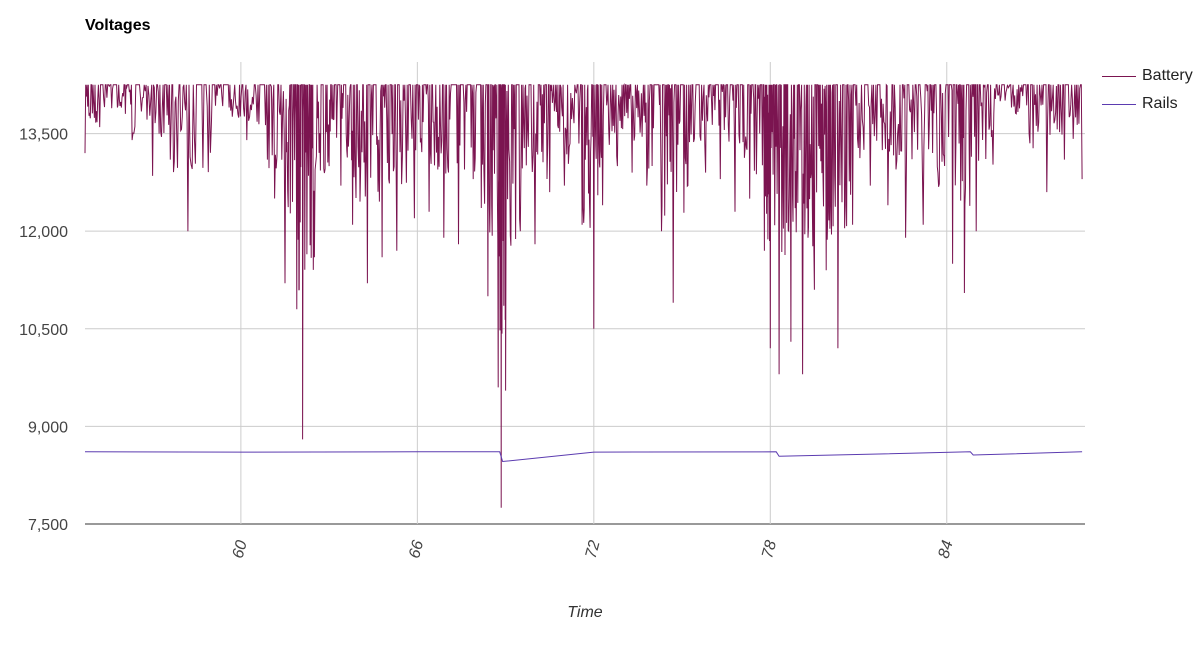 Image resolution: width=1200 pixels, height=646 pixels. I want to click on x-tick-label: 72, so click(593, 550).